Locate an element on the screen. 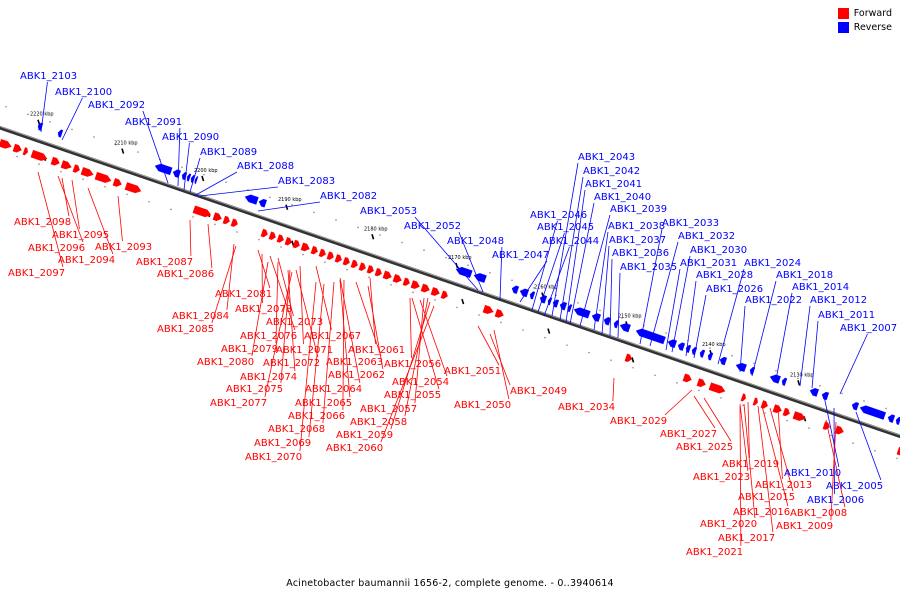 The height and width of the screenshot is (600, 900). forward-gene-label: ABK1_2070 is located at coordinates (273, 457).